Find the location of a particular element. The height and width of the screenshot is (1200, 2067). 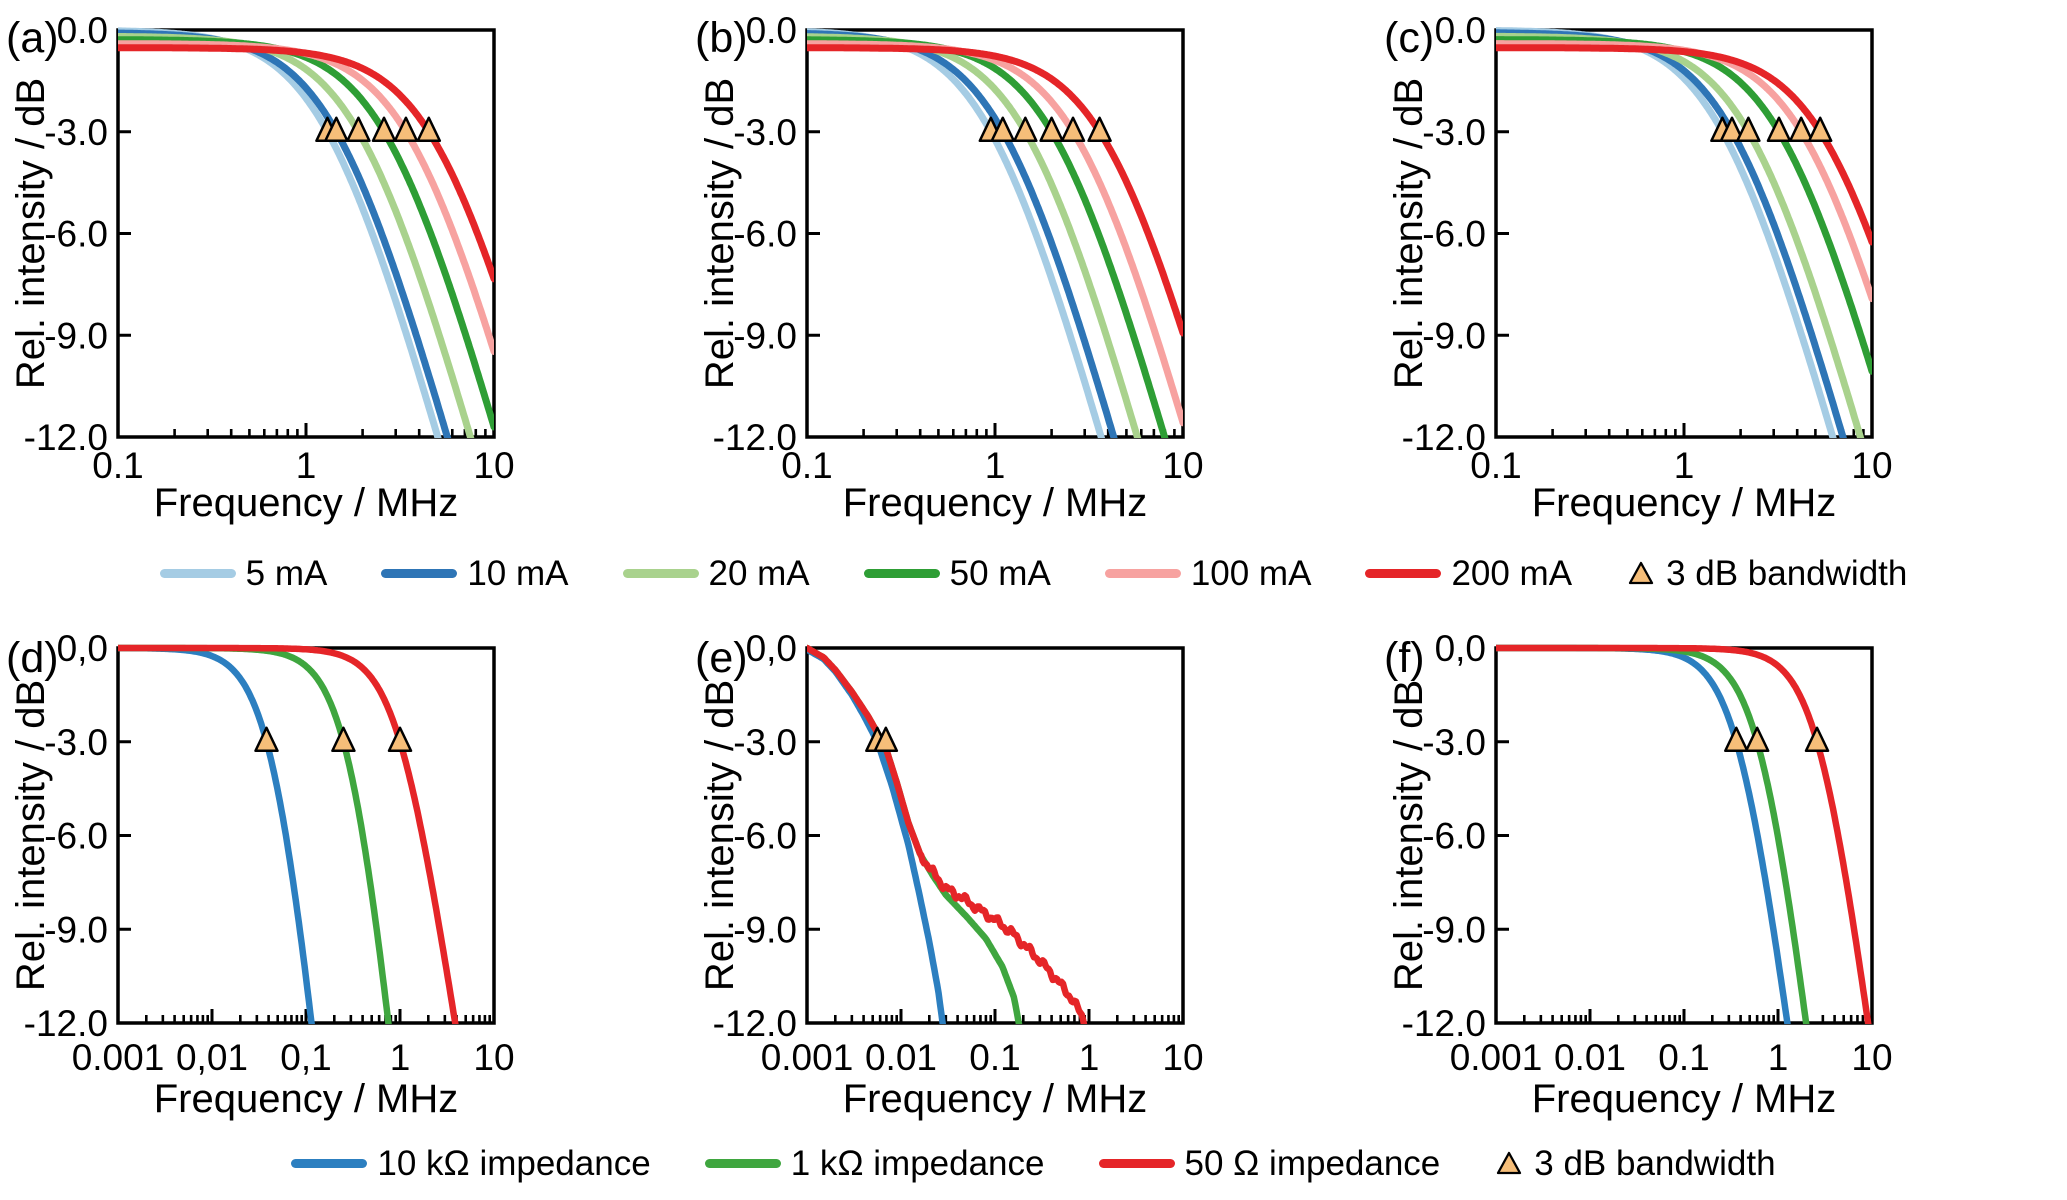

triangle-marker-shape is located at coordinates (1641, 573).